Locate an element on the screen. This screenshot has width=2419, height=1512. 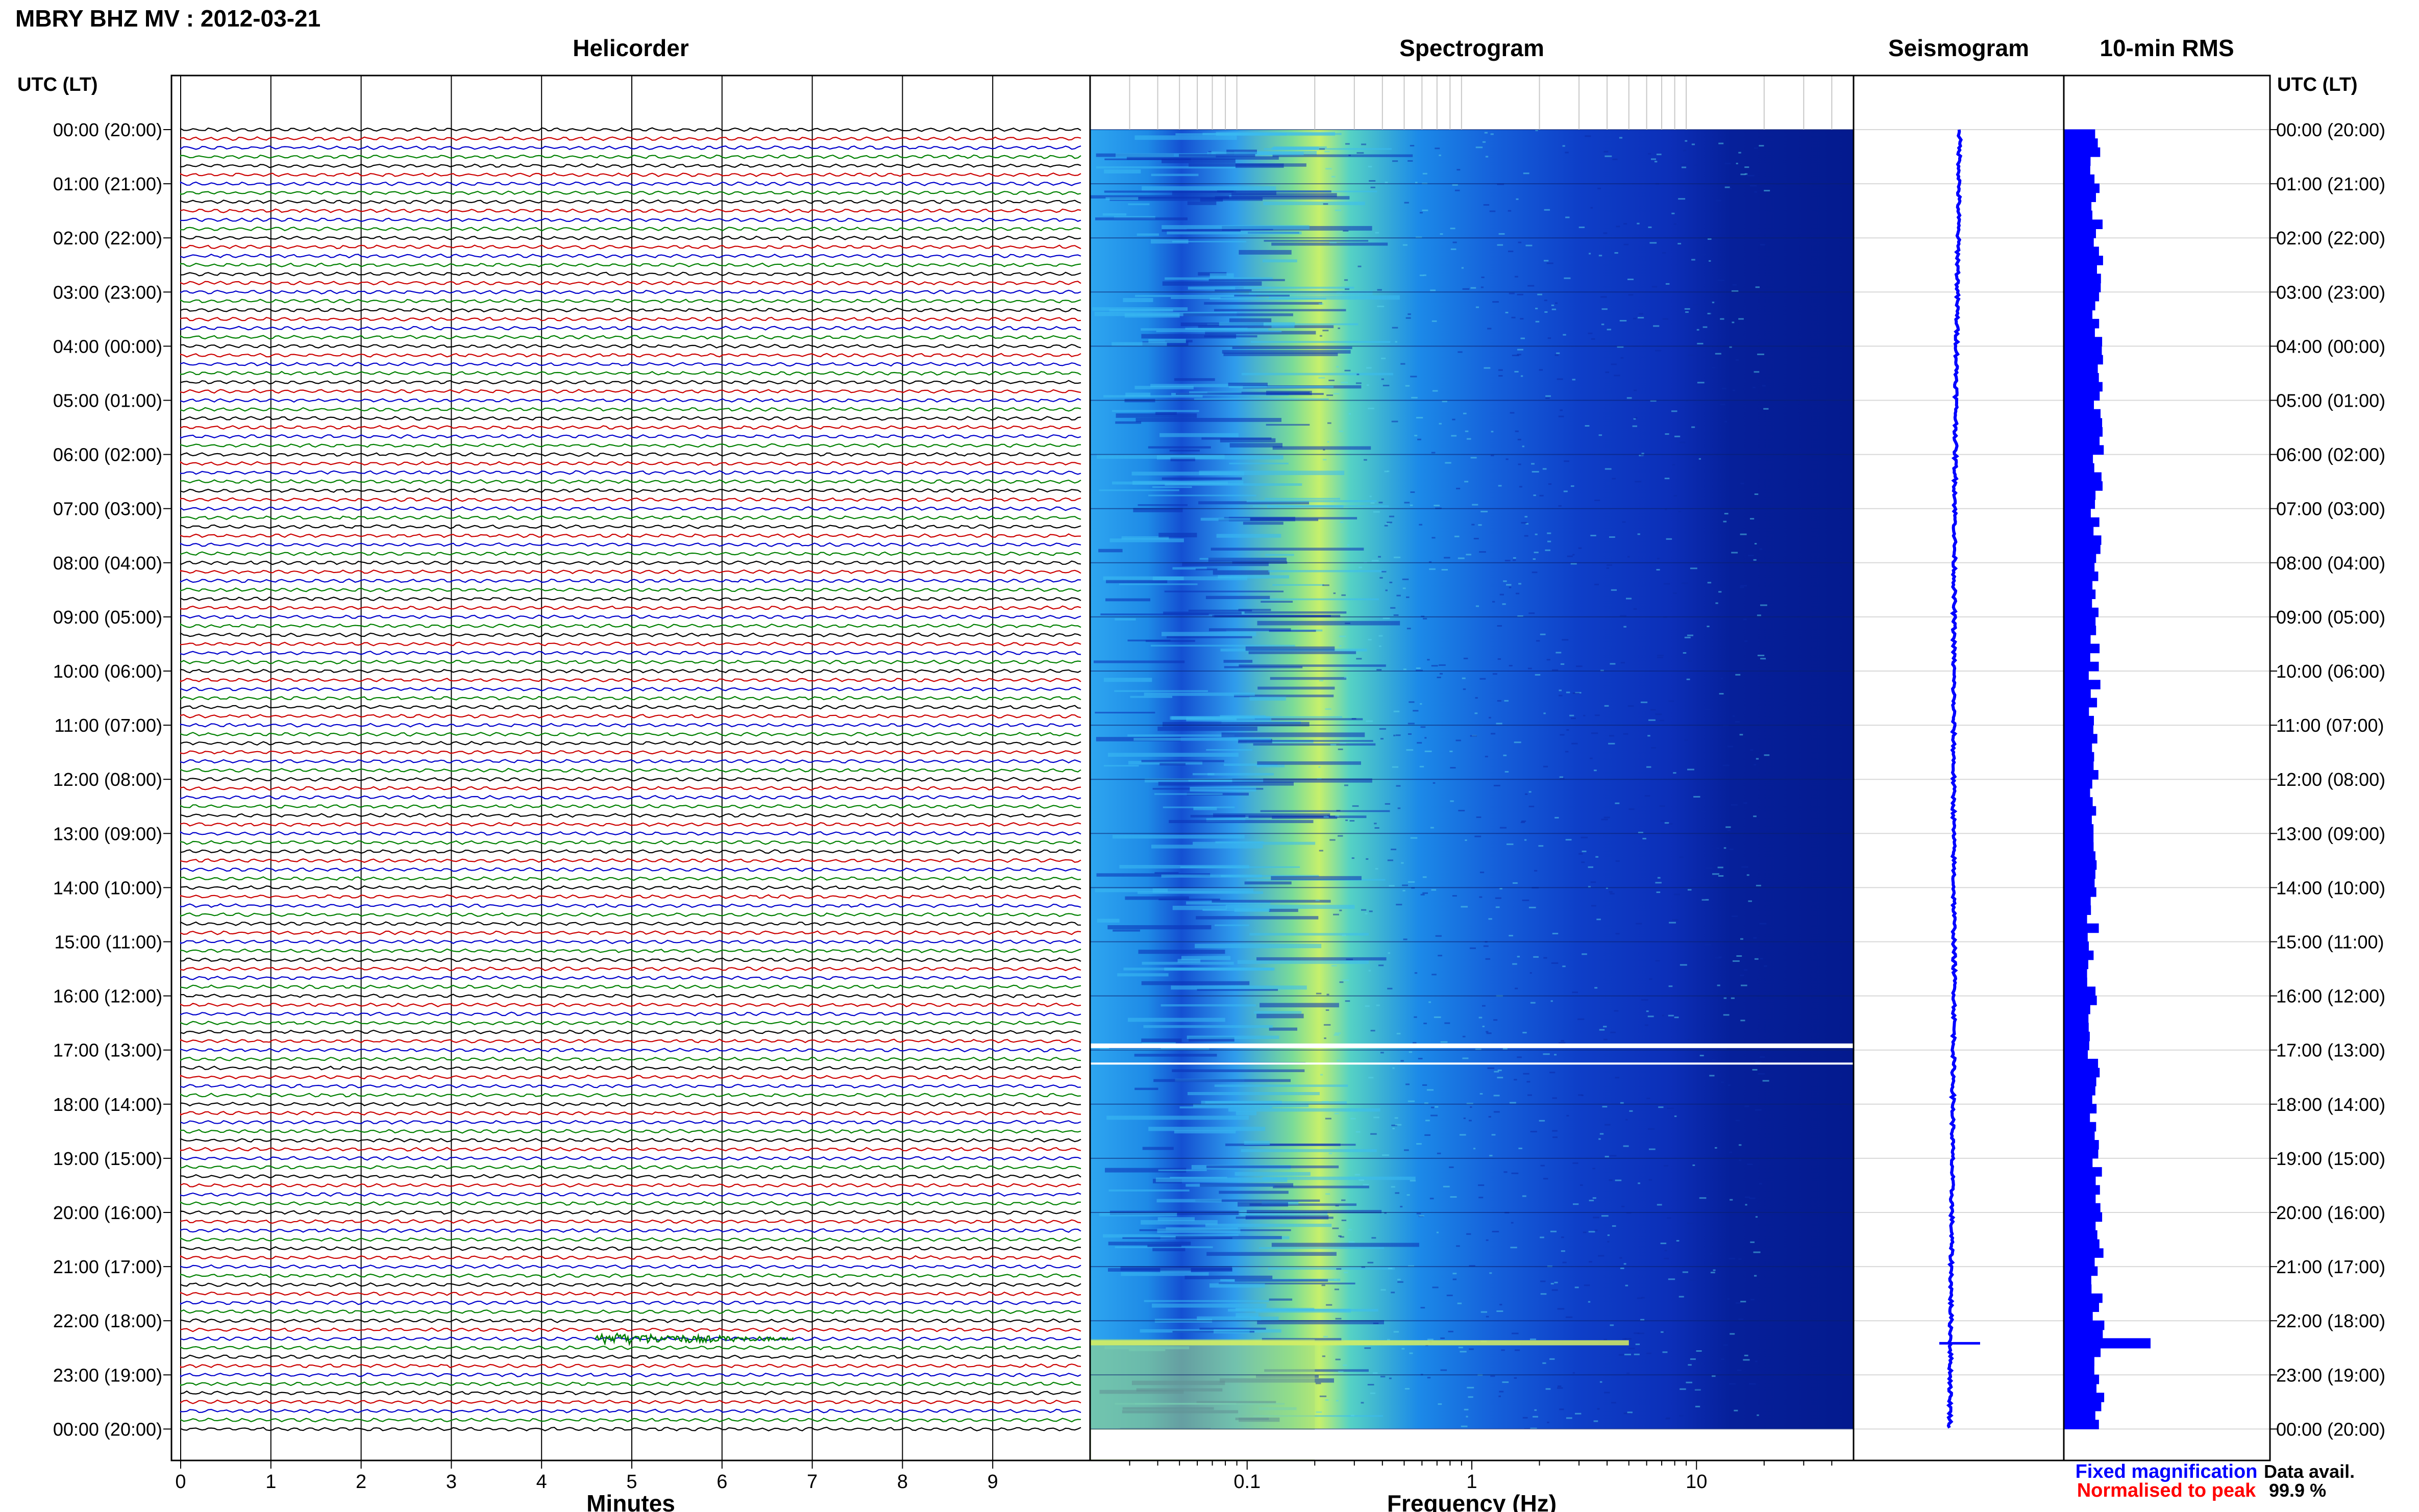
time-tick-label: 14:00 (10:00) is located at coordinates (2330, 887).